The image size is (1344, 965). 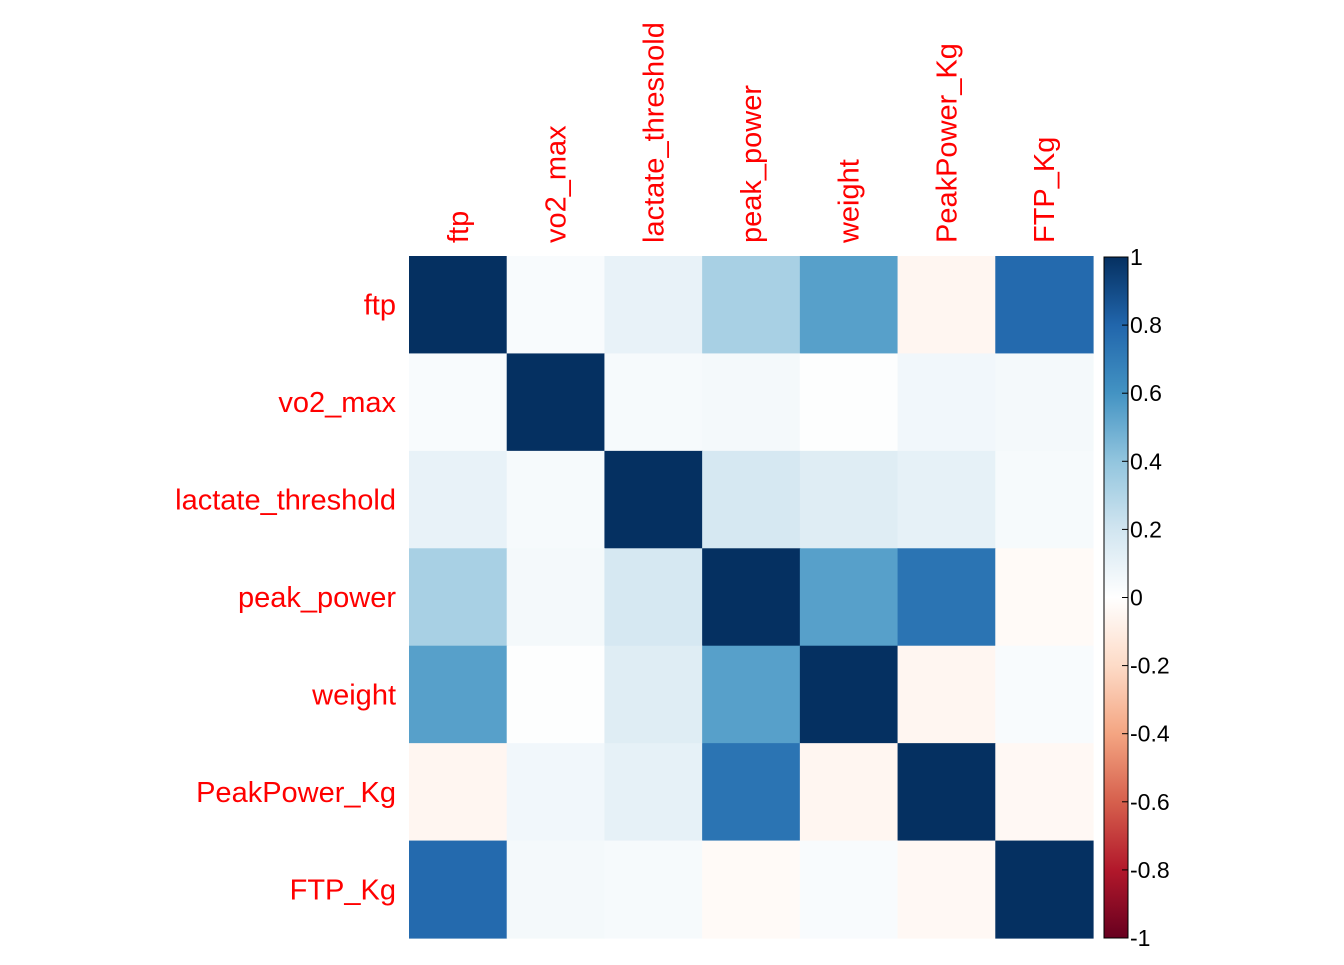 I want to click on legend-tick-label: 0.8, so click(x=1146, y=325).